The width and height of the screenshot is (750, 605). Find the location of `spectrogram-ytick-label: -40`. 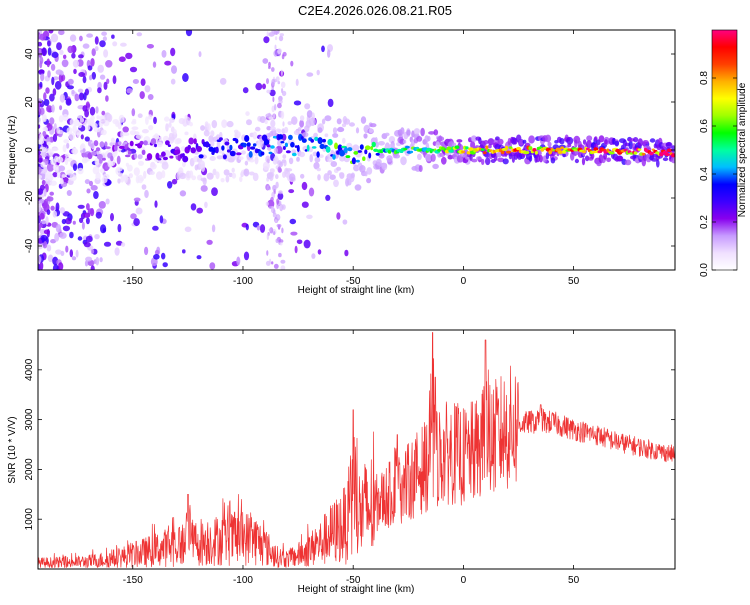

spectrogram-ytick-label: -40 is located at coordinates (29, 245).